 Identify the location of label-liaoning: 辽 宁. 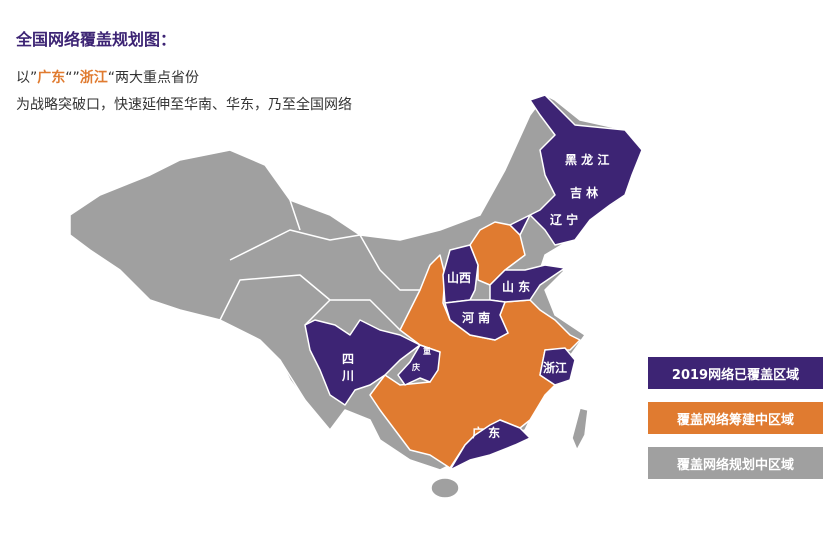
(564, 219).